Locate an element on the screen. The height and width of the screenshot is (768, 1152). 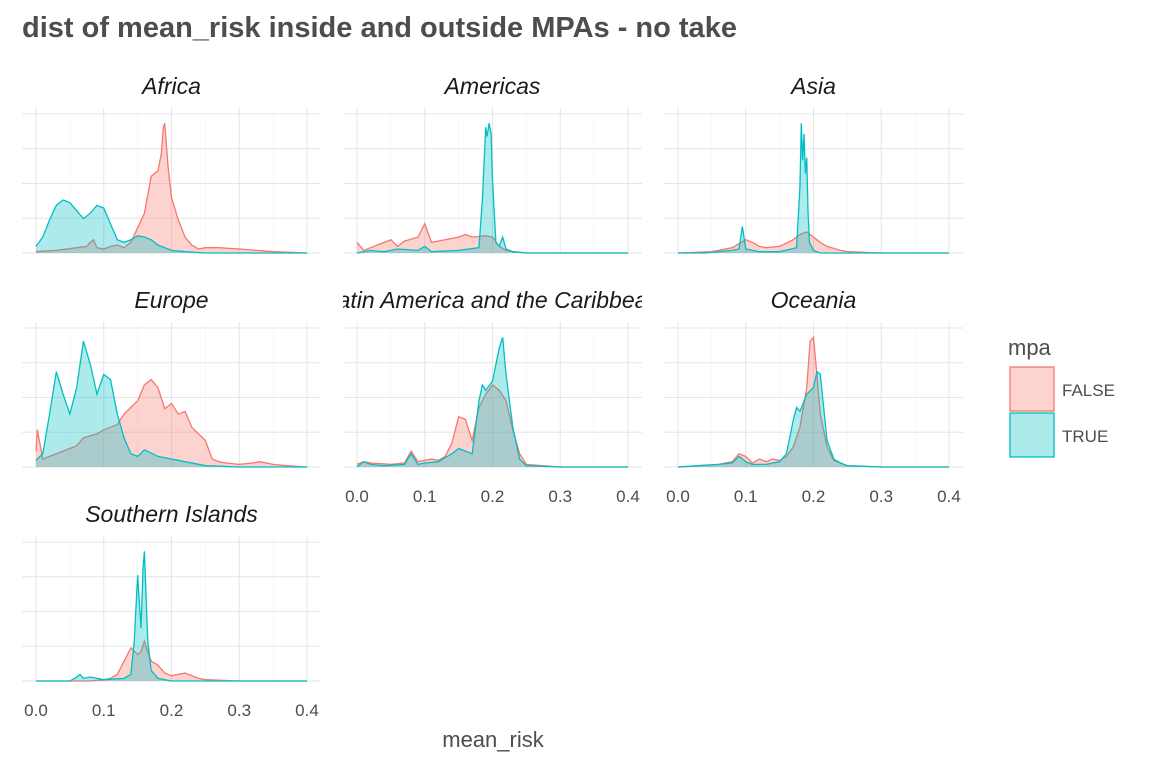
strip-label: Africa is located at coordinates (170, 86).